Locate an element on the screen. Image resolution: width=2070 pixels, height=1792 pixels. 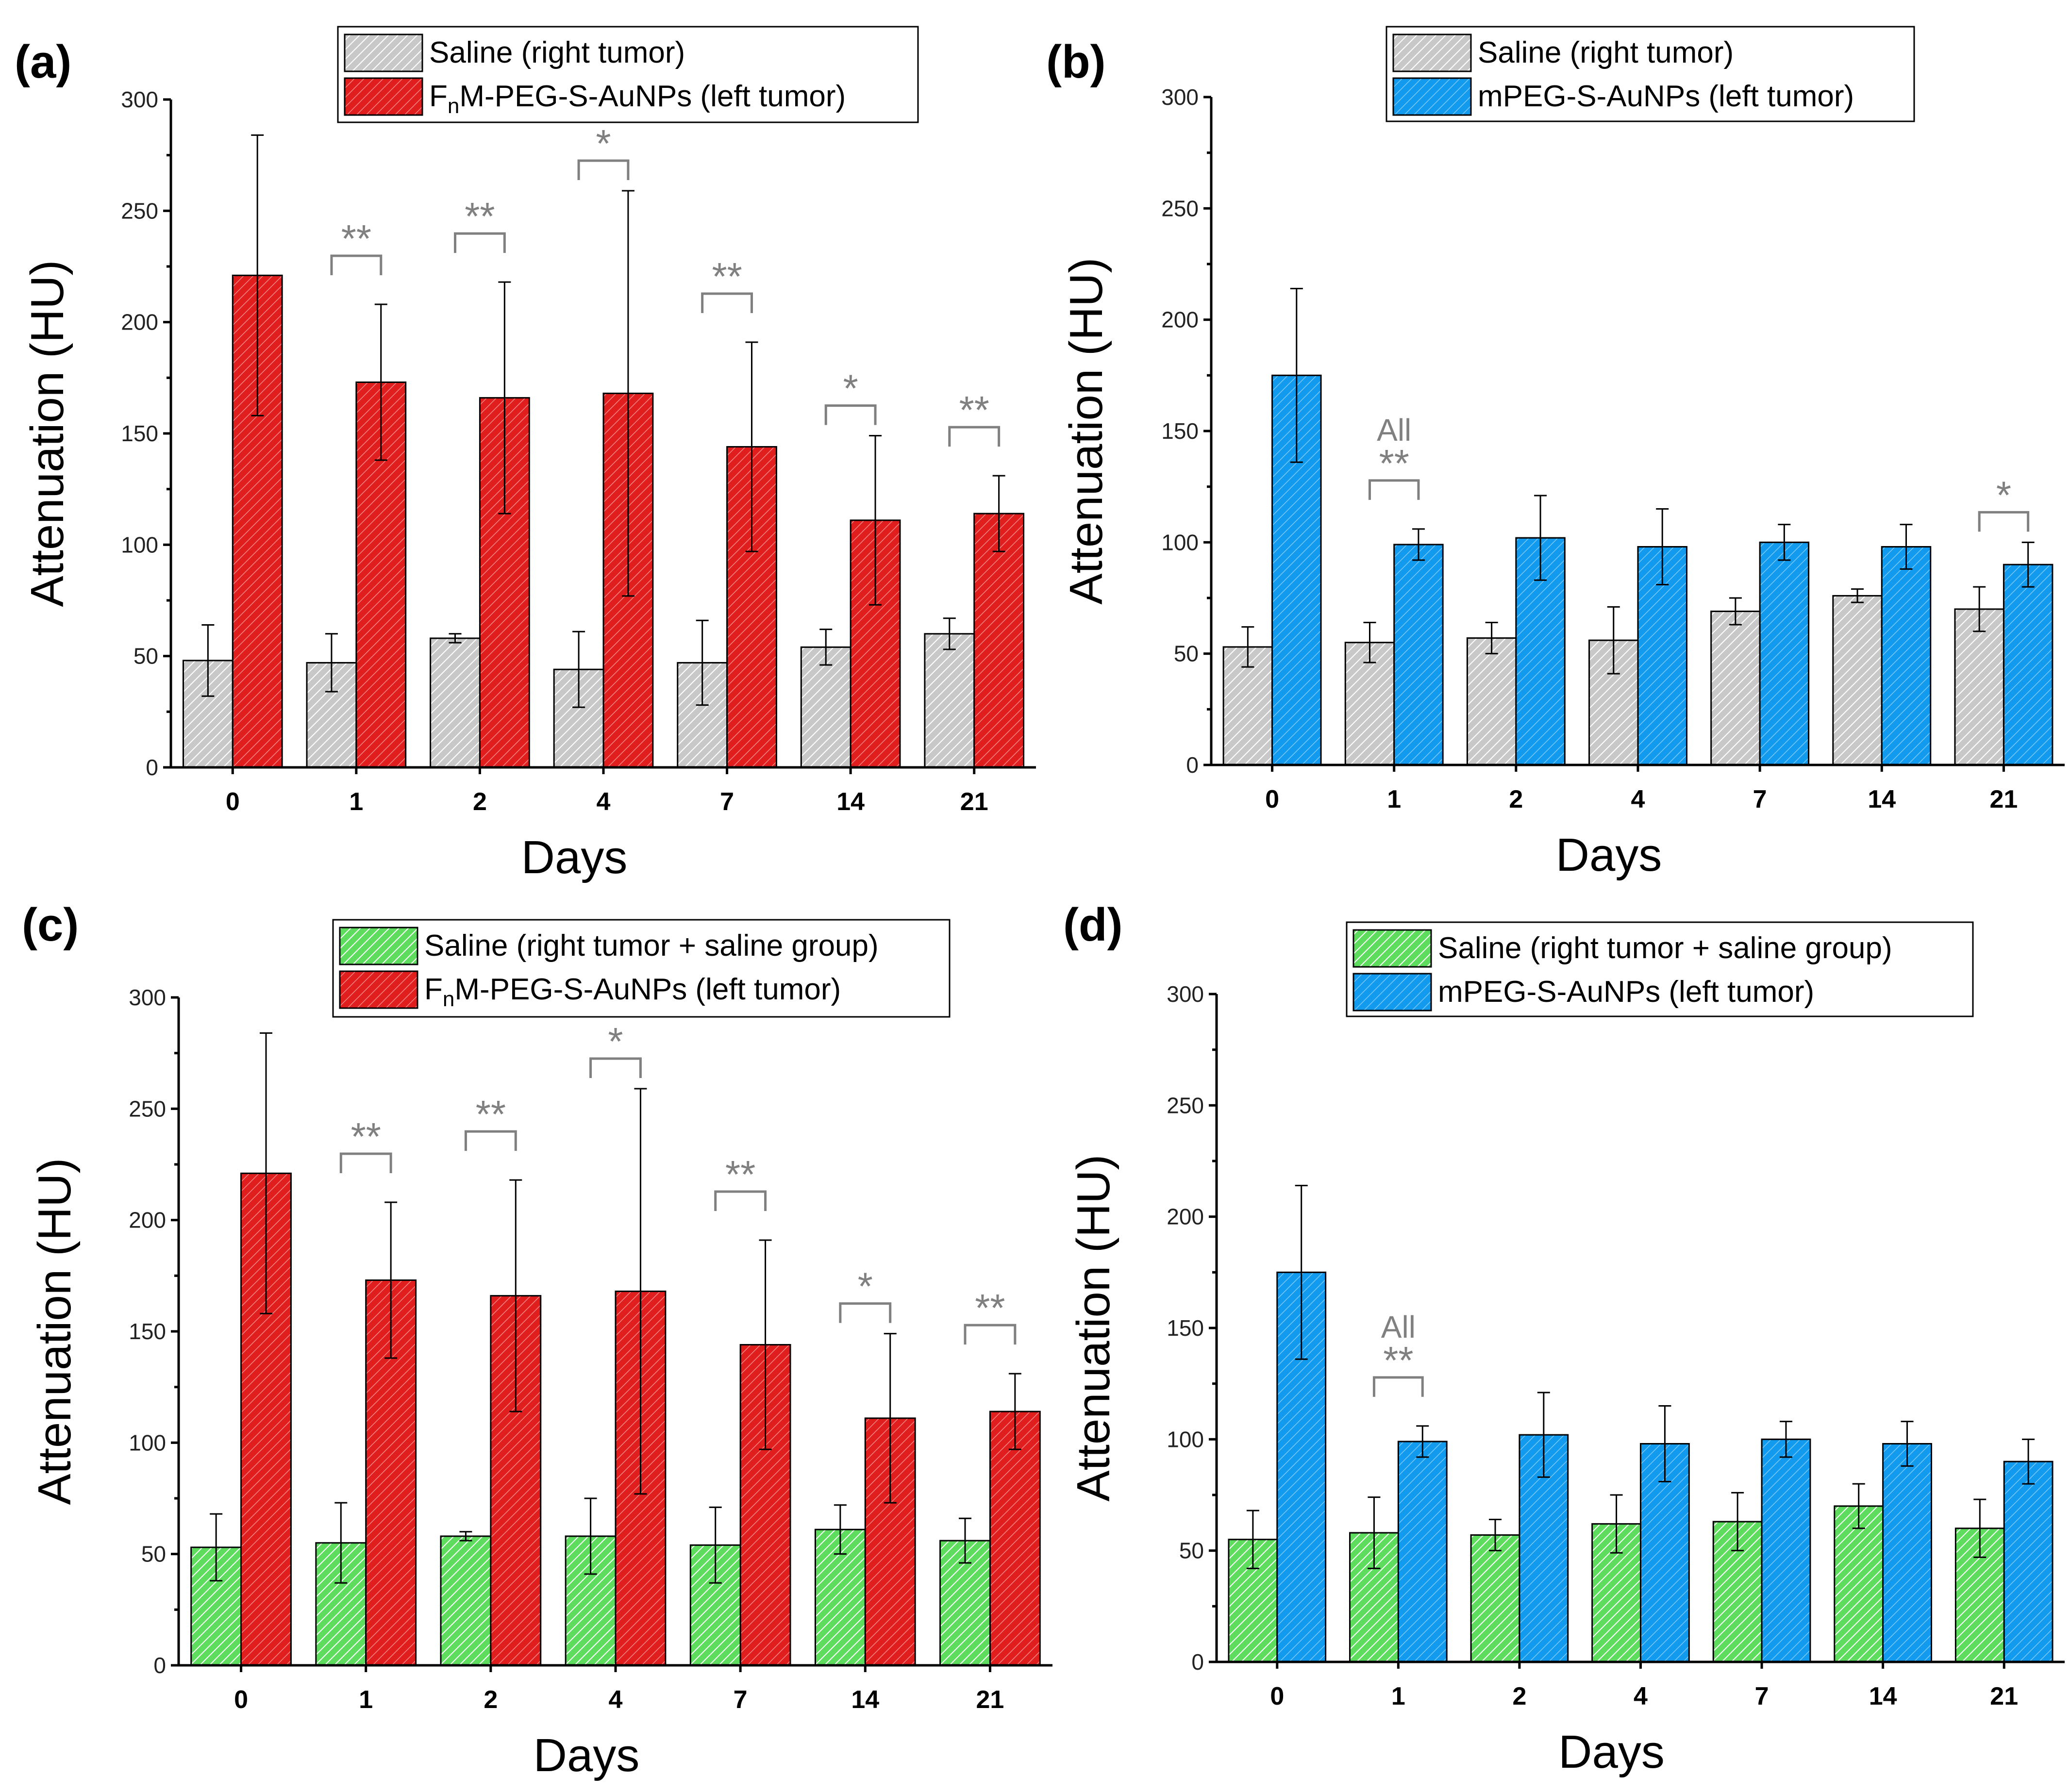
panel-label: (a) is located at coordinates (43, 62).